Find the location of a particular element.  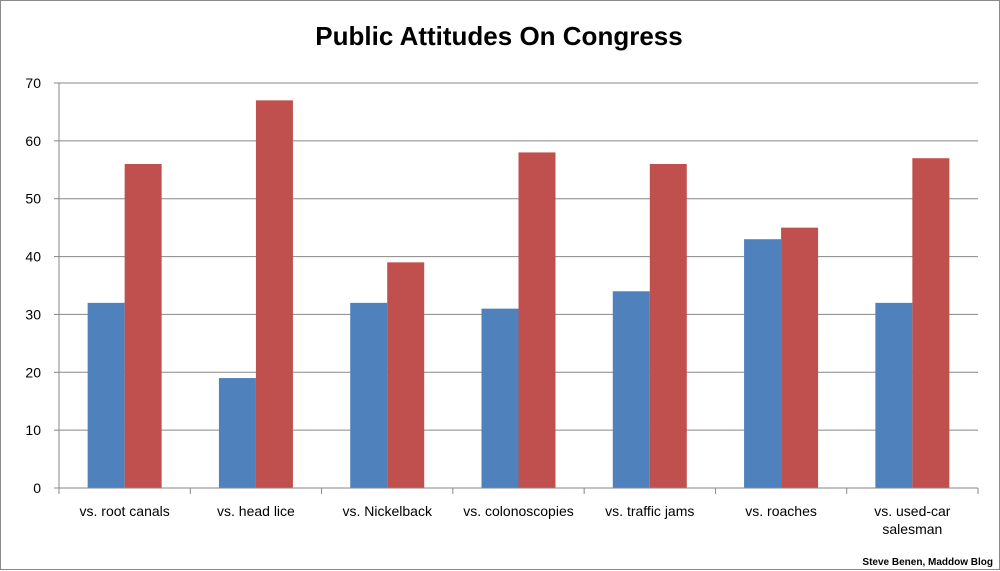

x-category-label-line: vs. head lice is located at coordinates (256, 511).